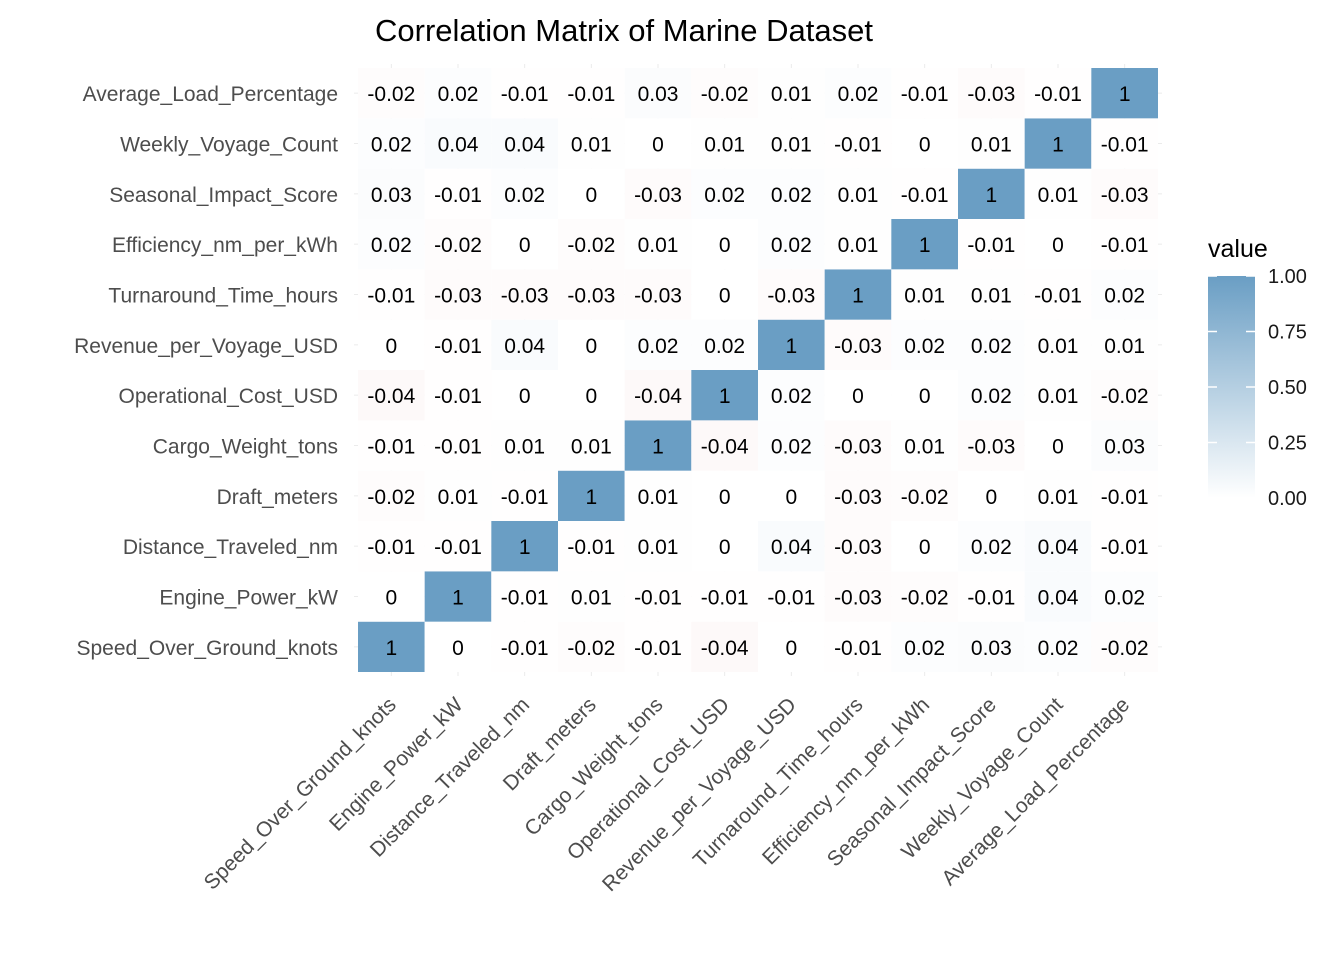 The height and width of the screenshot is (960, 1344). I want to click on y-tick-label: Operational_Cost_USD, so click(228, 396).